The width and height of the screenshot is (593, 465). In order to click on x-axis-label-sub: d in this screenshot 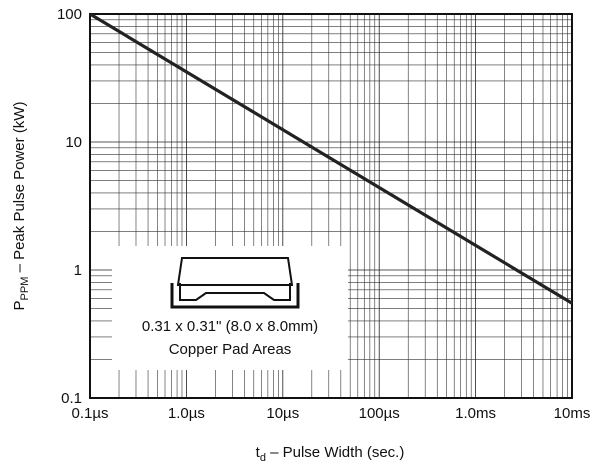, I will do `click(263, 458)`.